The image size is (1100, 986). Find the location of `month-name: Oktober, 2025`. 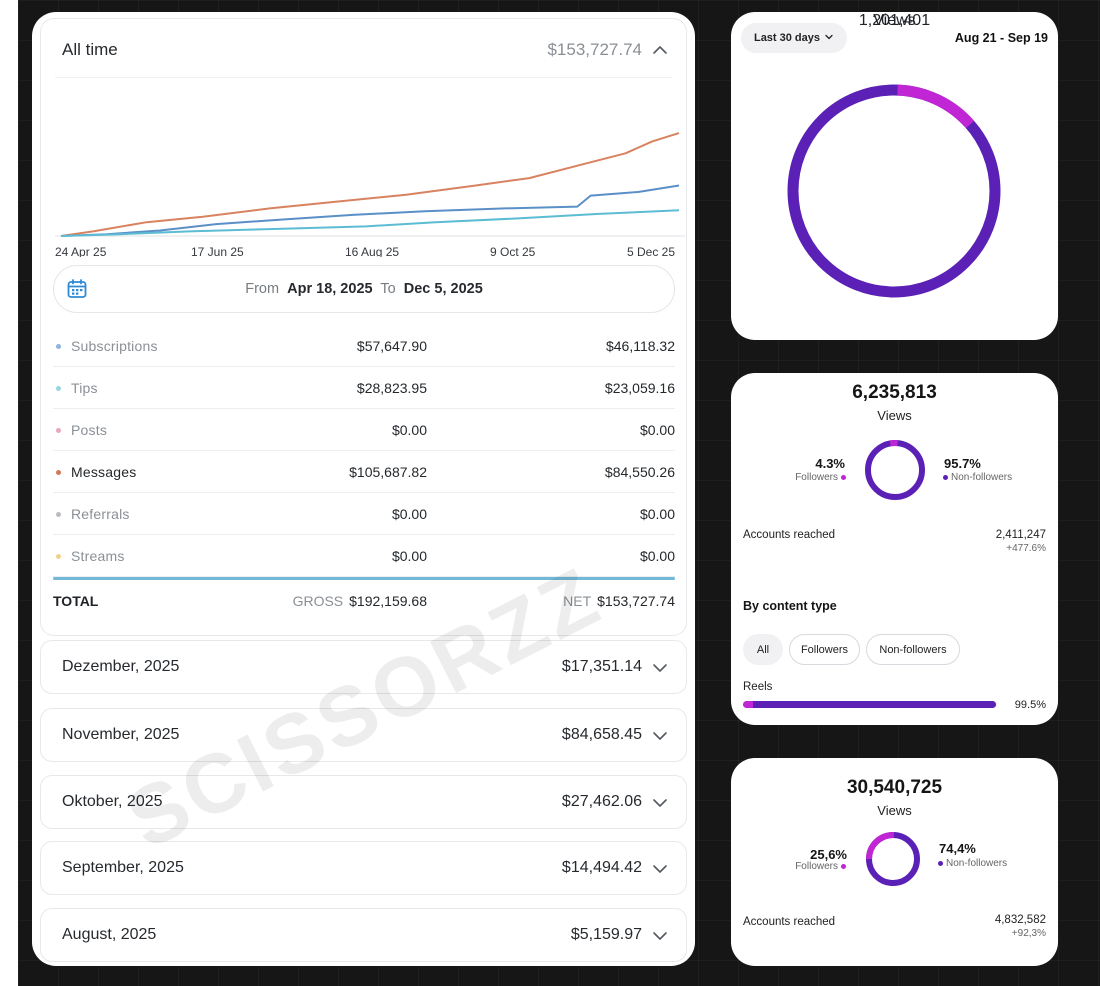

month-name: Oktober, 2025 is located at coordinates (112, 801).